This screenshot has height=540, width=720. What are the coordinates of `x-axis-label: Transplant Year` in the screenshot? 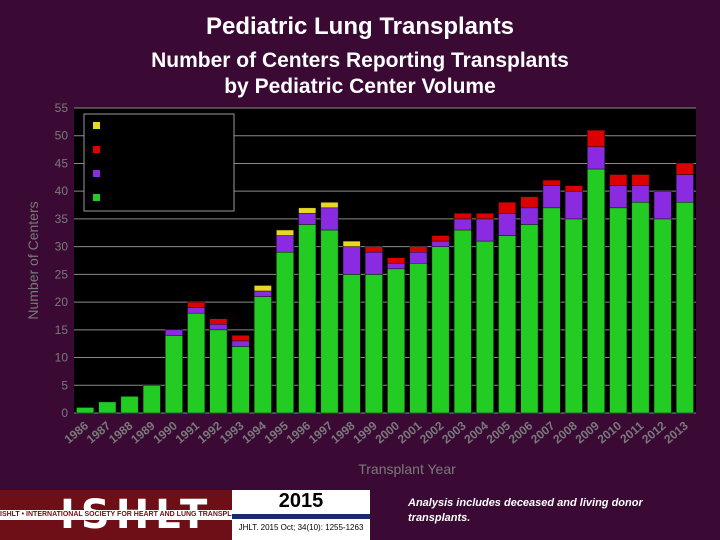 It's located at (407, 469).